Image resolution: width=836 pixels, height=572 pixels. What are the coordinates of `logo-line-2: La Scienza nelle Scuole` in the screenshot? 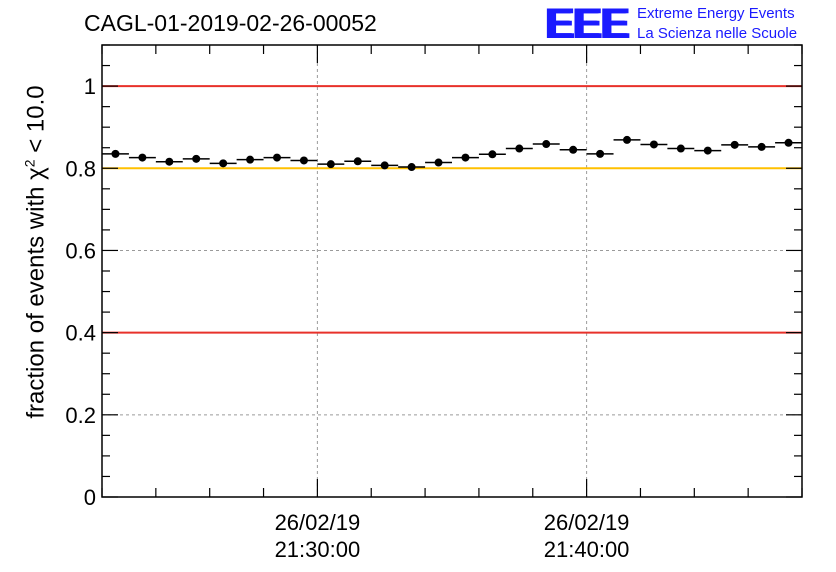 It's located at (717, 33).